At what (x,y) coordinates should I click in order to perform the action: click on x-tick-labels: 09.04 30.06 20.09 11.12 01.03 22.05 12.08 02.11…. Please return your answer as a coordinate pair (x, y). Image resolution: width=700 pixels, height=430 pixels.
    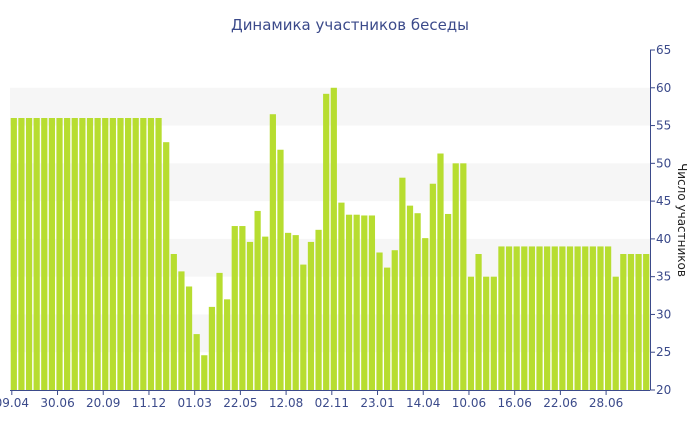
    Looking at the image, I should click on (311, 400).